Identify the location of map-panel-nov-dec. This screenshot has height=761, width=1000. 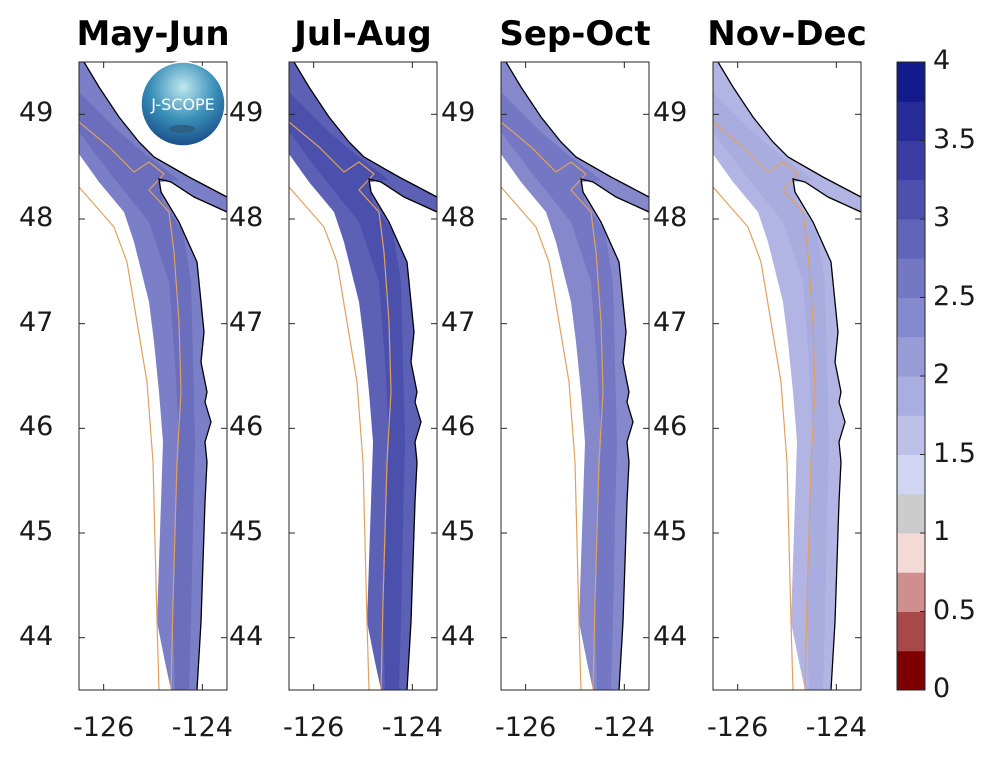
(787, 376).